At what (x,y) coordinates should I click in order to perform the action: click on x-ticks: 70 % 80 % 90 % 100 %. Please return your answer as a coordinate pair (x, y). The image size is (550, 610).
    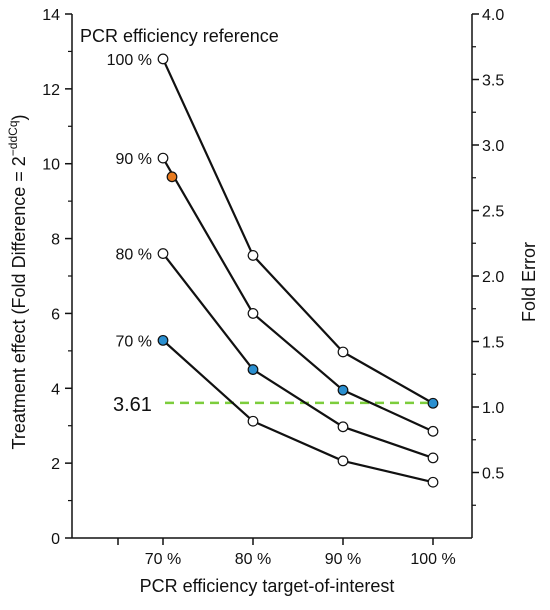
    Looking at the image, I should click on (286, 553).